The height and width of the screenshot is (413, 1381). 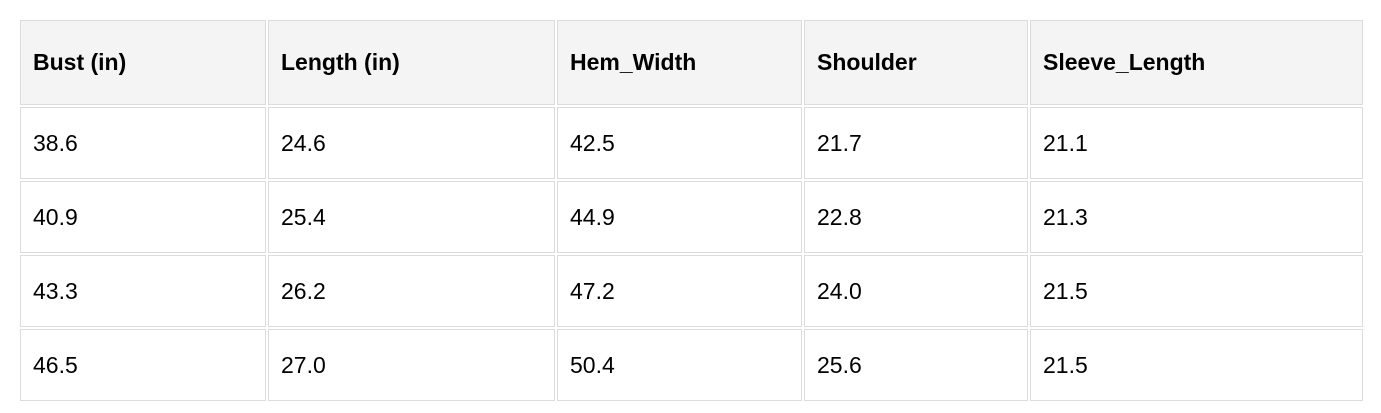 I want to click on cell-sleeve-length: 21.1, so click(x=1196, y=143).